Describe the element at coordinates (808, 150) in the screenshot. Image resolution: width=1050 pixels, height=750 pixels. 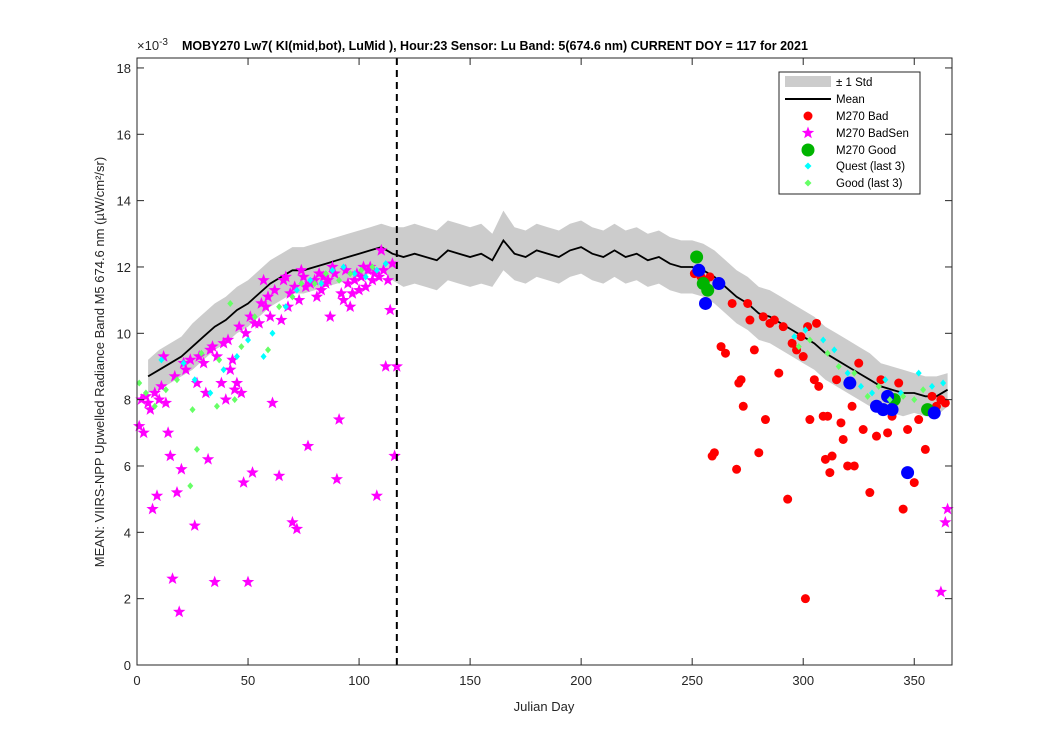
I see `legend-good-swatch` at that location.